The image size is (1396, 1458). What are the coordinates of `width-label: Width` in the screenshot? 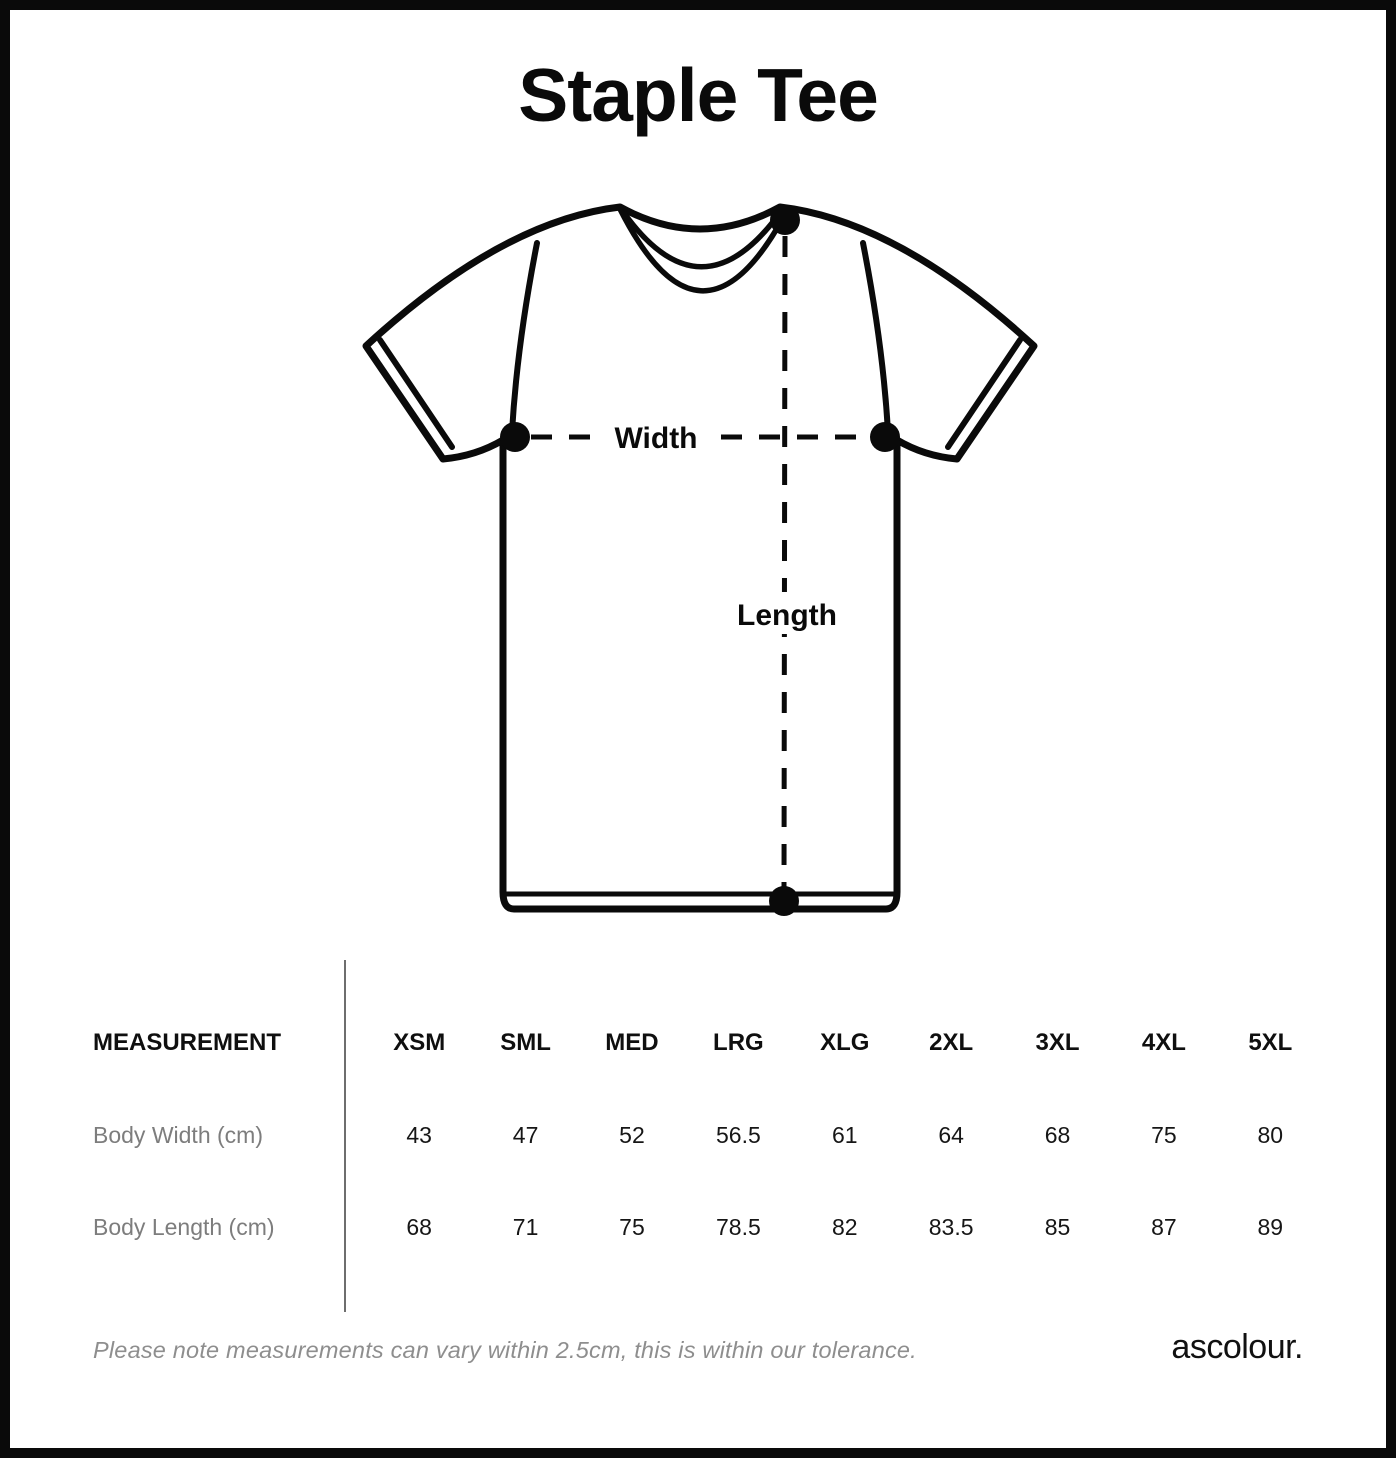 It's located at (655, 438).